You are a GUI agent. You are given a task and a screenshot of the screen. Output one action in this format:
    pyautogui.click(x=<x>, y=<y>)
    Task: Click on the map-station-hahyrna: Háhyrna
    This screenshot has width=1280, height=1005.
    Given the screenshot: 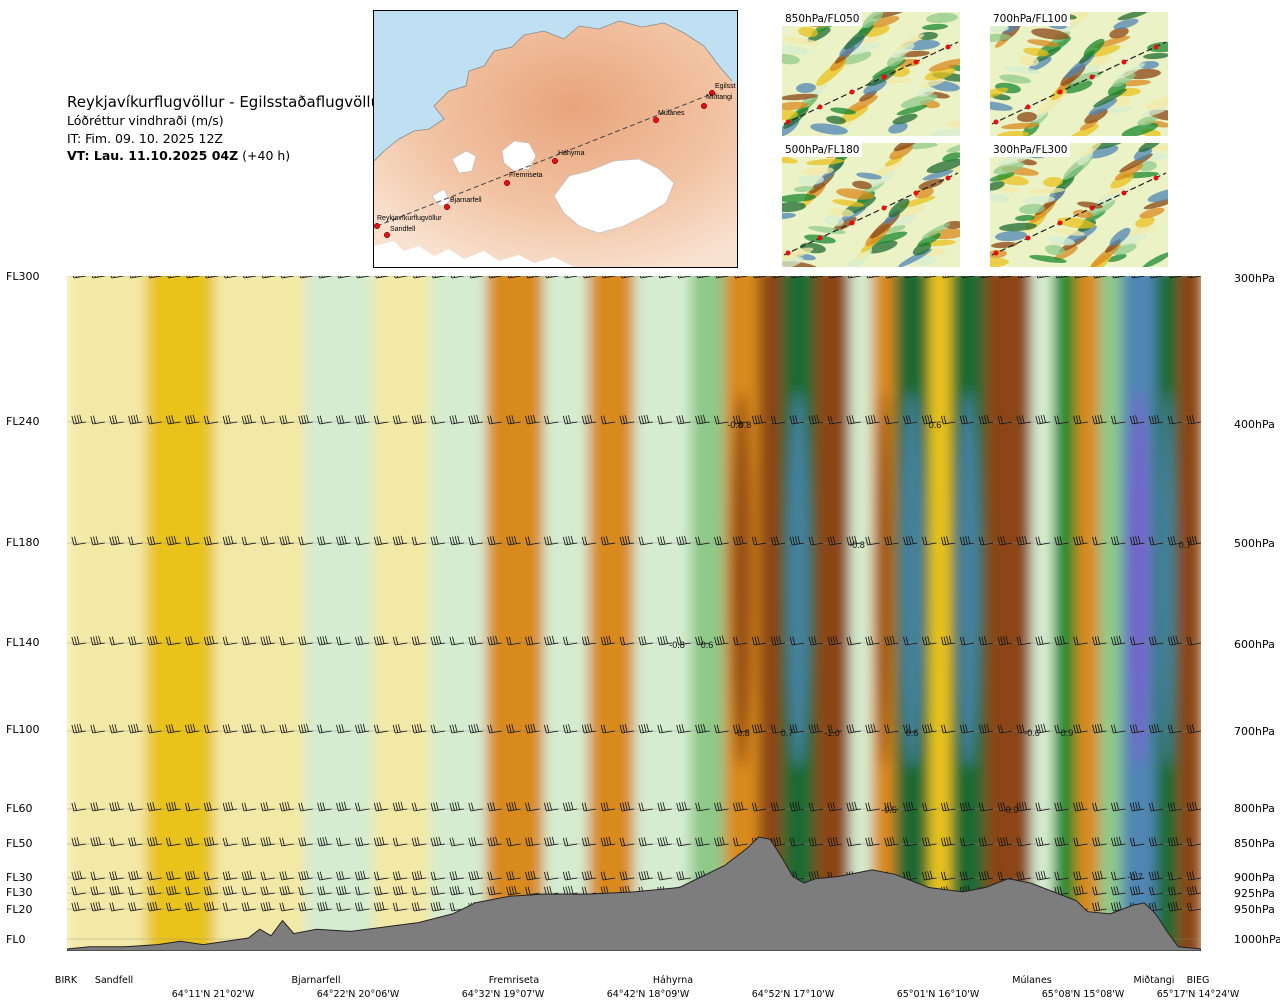 What is the action you would take?
    pyautogui.click(x=571, y=153)
    